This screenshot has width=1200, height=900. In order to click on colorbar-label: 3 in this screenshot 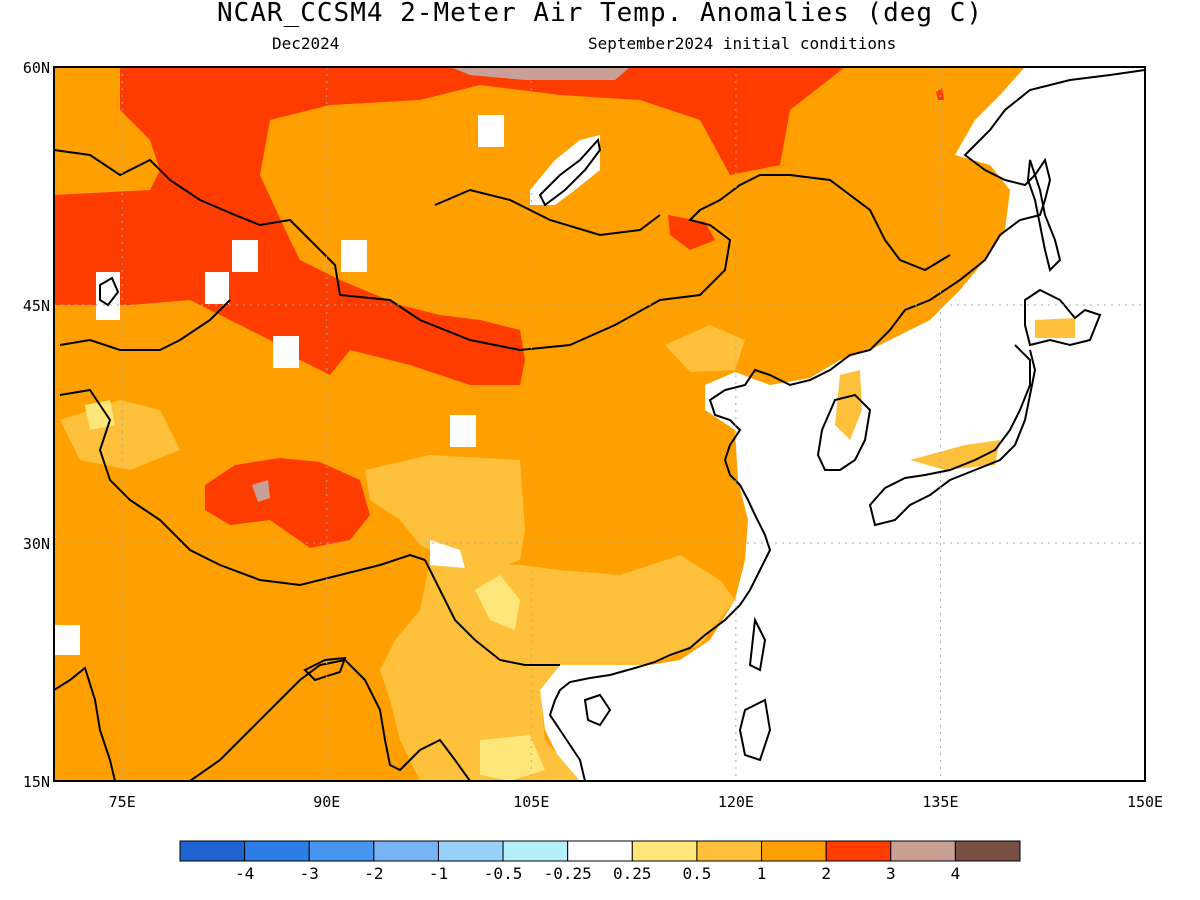, I will do `click(891, 873)`.